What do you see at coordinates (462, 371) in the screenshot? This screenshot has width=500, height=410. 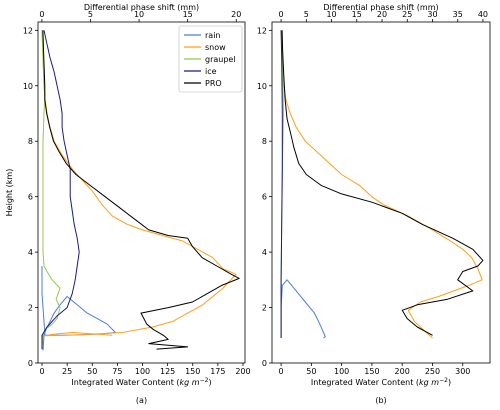 I see `x-tick-label: 300` at bounding box center [462, 371].